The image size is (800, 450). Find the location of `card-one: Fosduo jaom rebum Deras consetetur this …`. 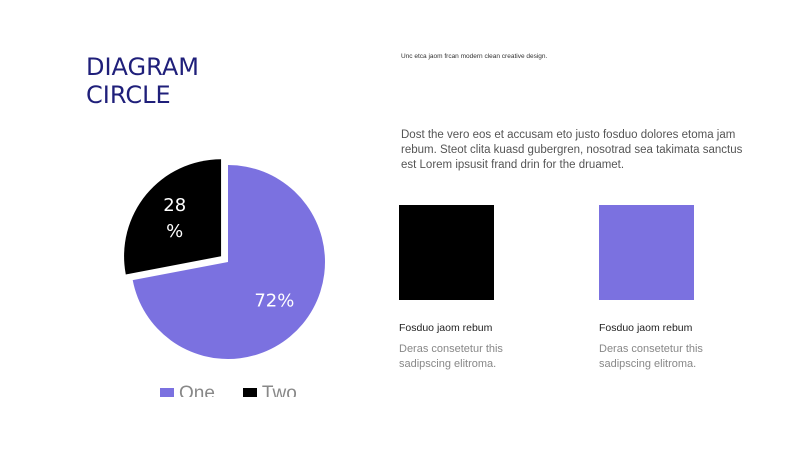

card-one: Fosduo jaom rebum Deras consetetur this … is located at coordinates (481, 288).